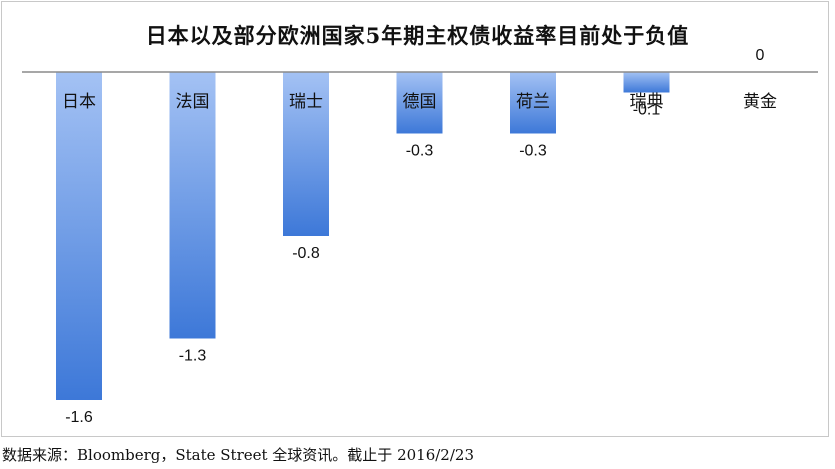 This screenshot has width=835, height=469. What do you see at coordinates (193, 356) in the screenshot?
I see `value-label-2: -1.3` at bounding box center [193, 356].